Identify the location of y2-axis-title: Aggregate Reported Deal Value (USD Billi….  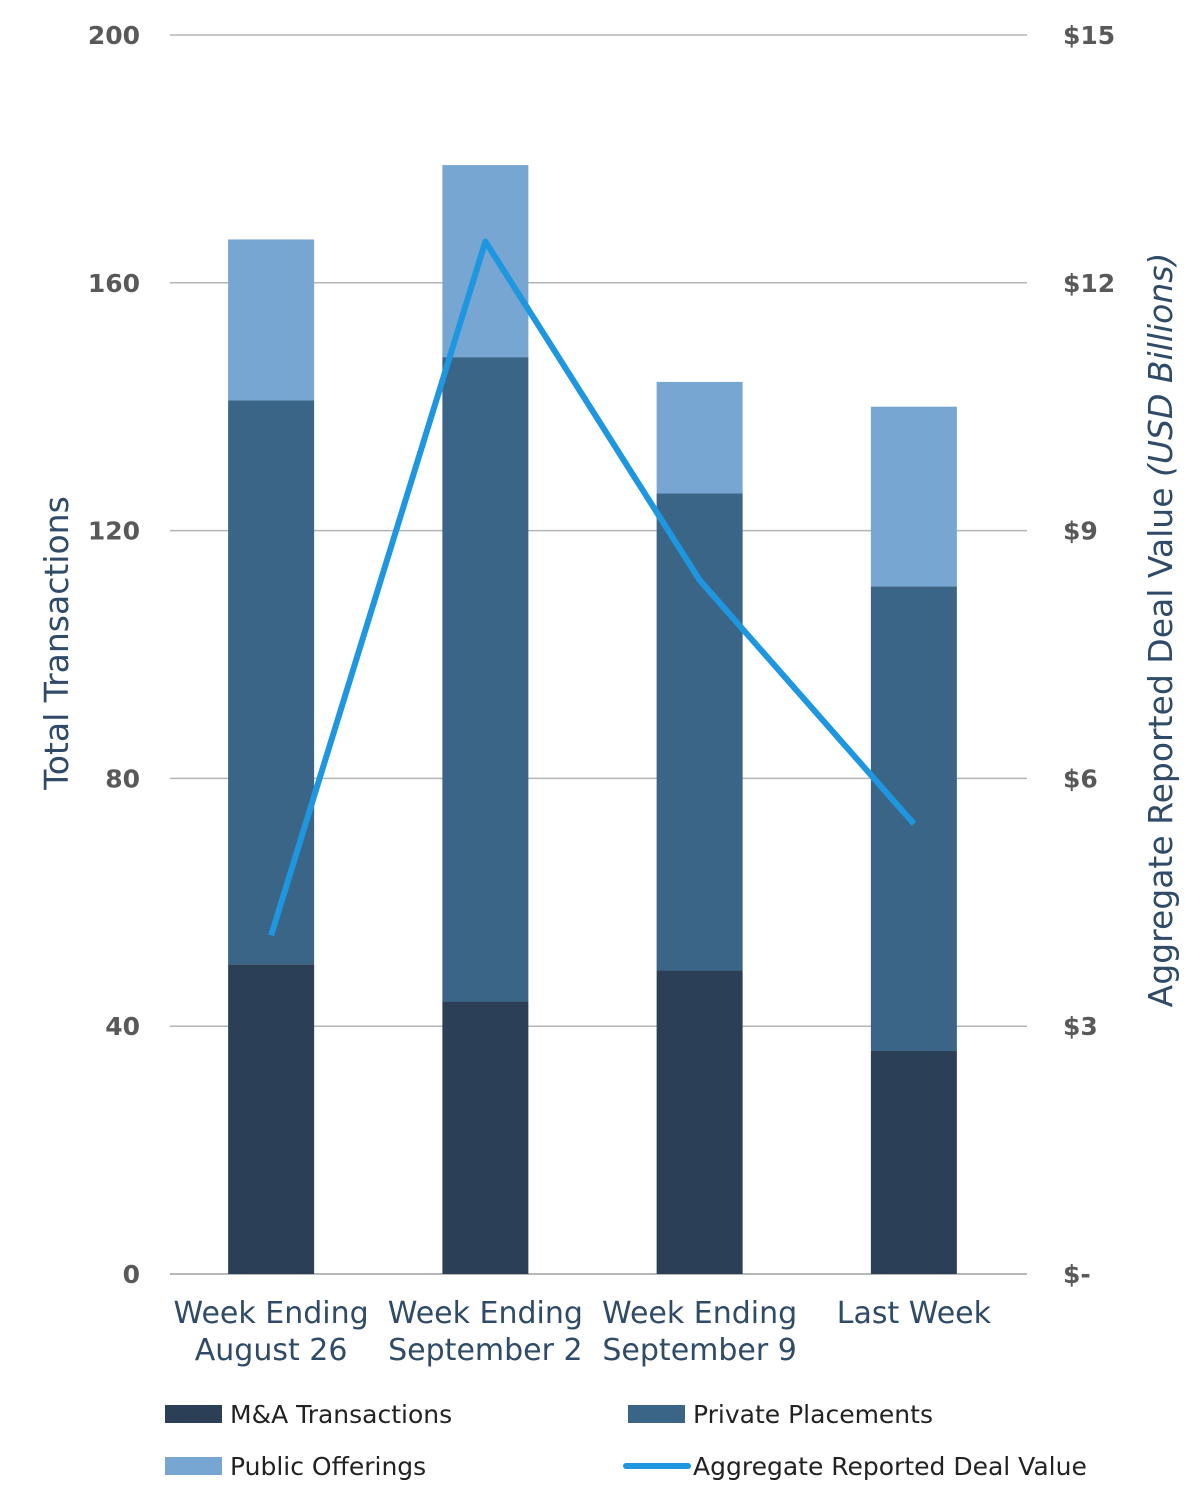
(1160, 630).